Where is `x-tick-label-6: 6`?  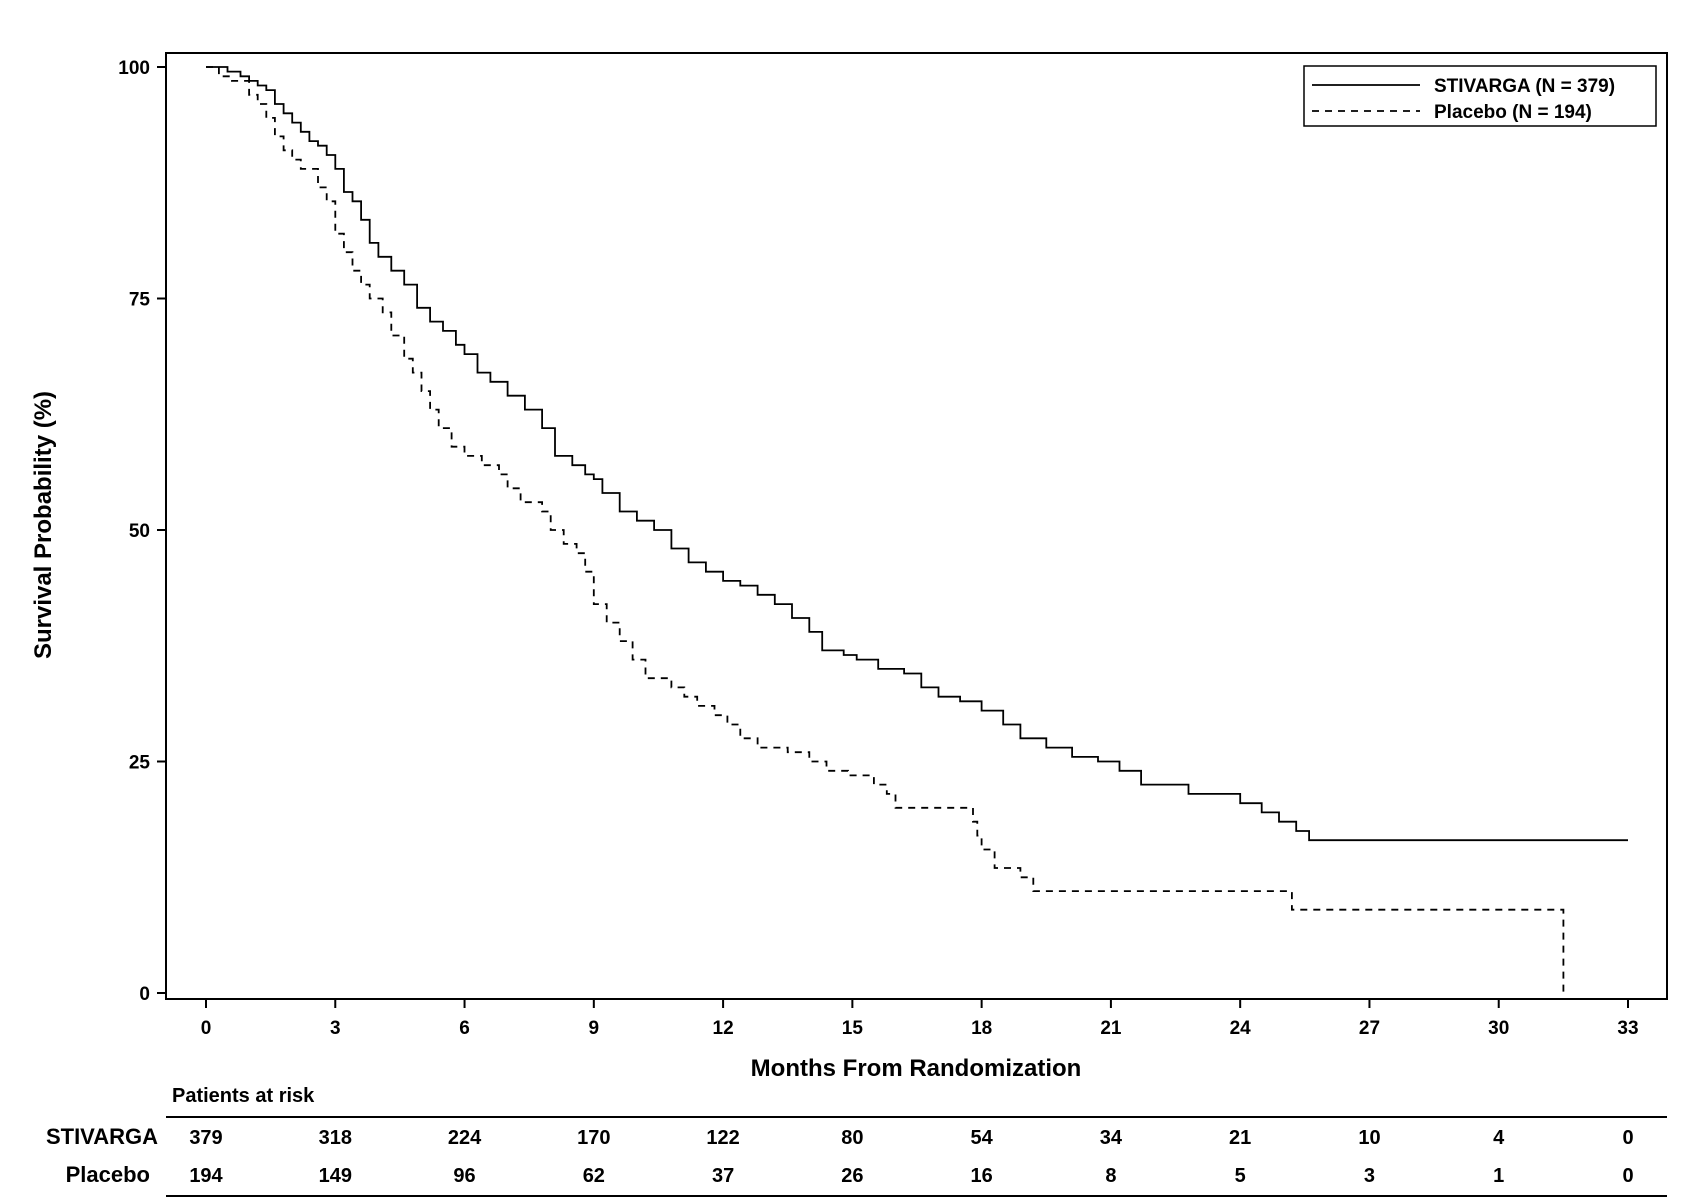
x-tick-label-6: 6 is located at coordinates (464, 1028).